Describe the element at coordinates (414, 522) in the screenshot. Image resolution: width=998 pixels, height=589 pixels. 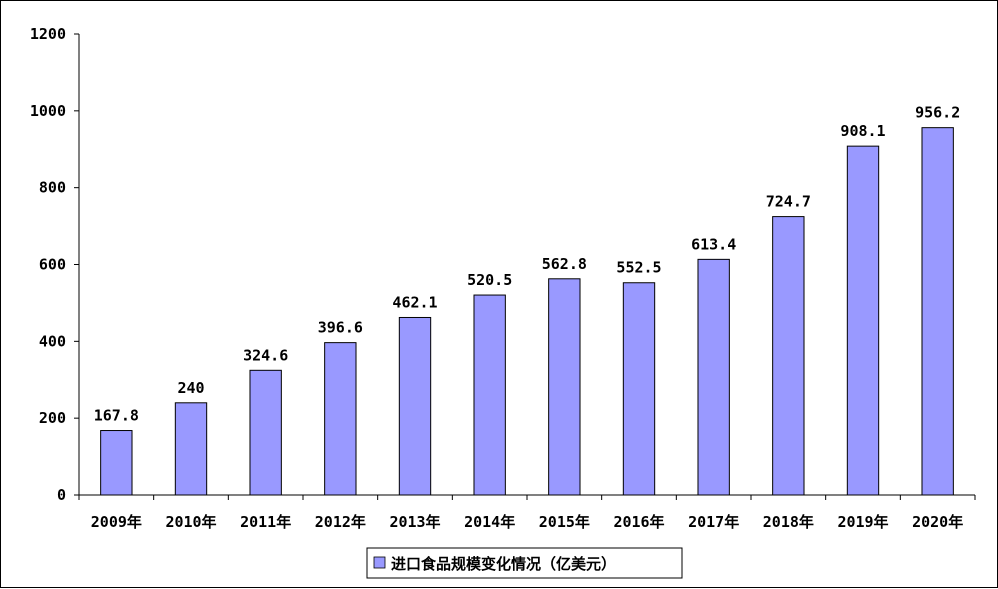
I see `x-tick-label: 2013年` at that location.